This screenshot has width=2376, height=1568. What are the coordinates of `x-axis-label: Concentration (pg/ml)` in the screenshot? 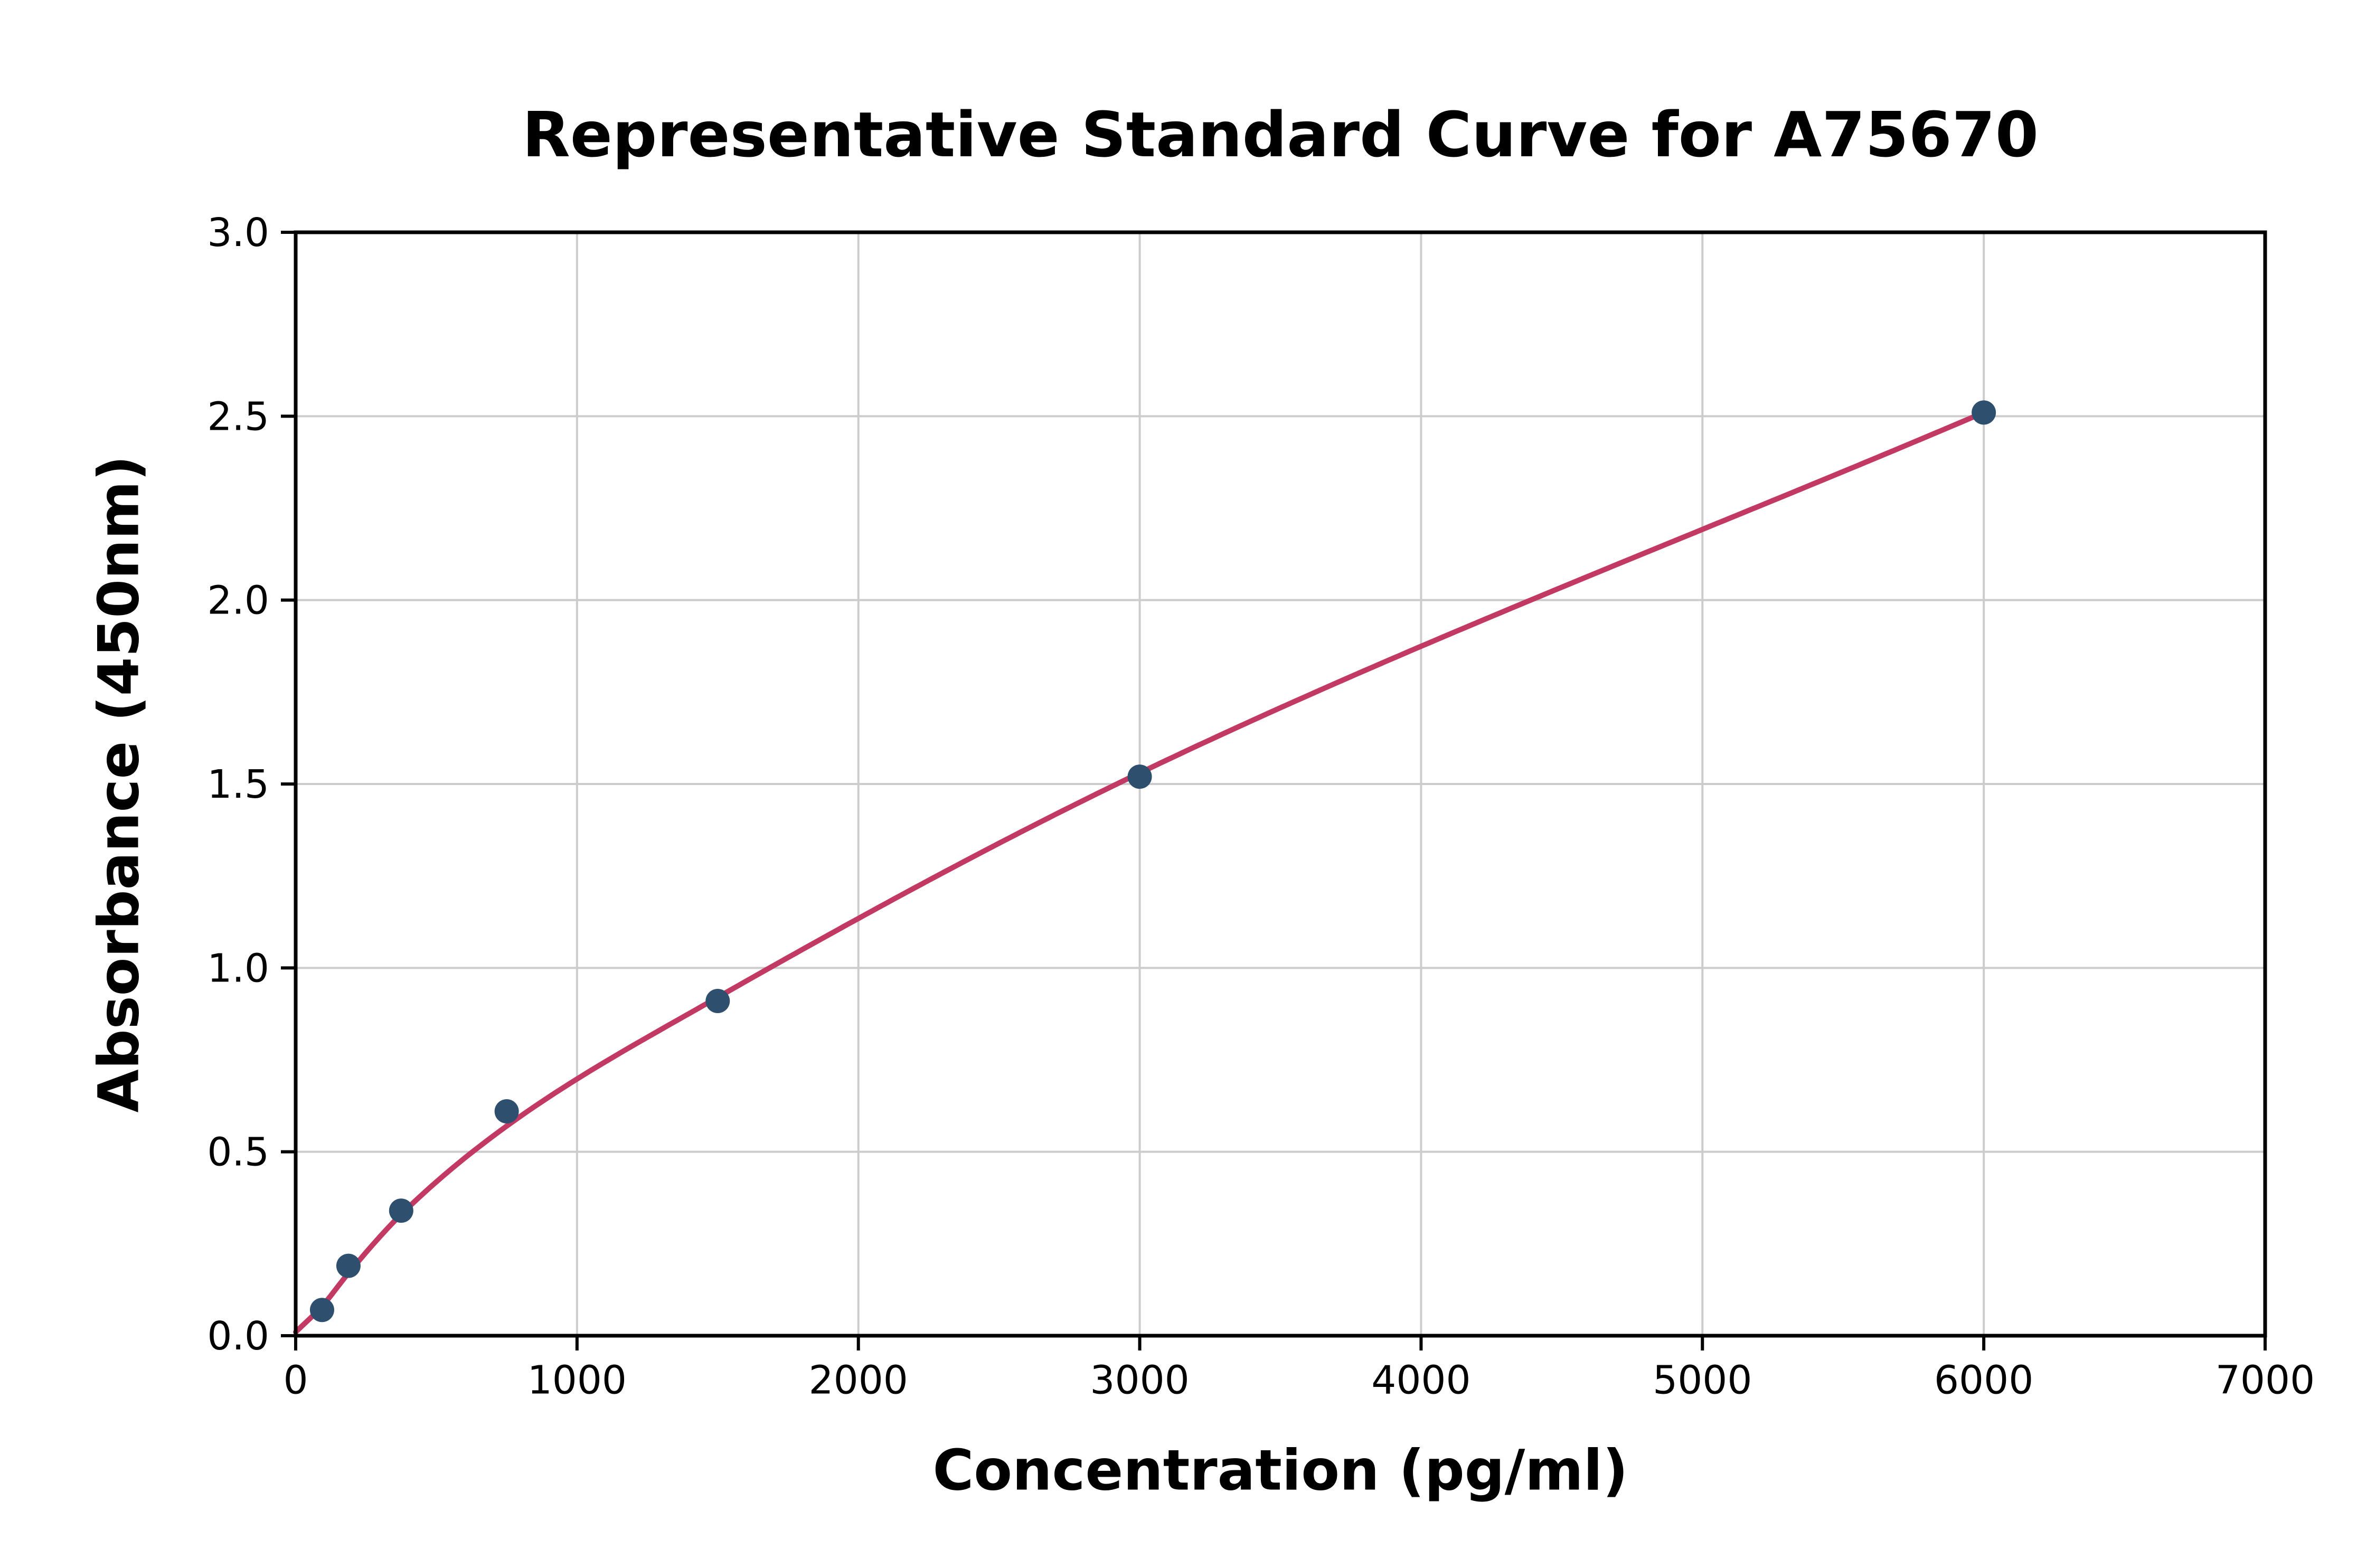 It's located at (1280, 1470).